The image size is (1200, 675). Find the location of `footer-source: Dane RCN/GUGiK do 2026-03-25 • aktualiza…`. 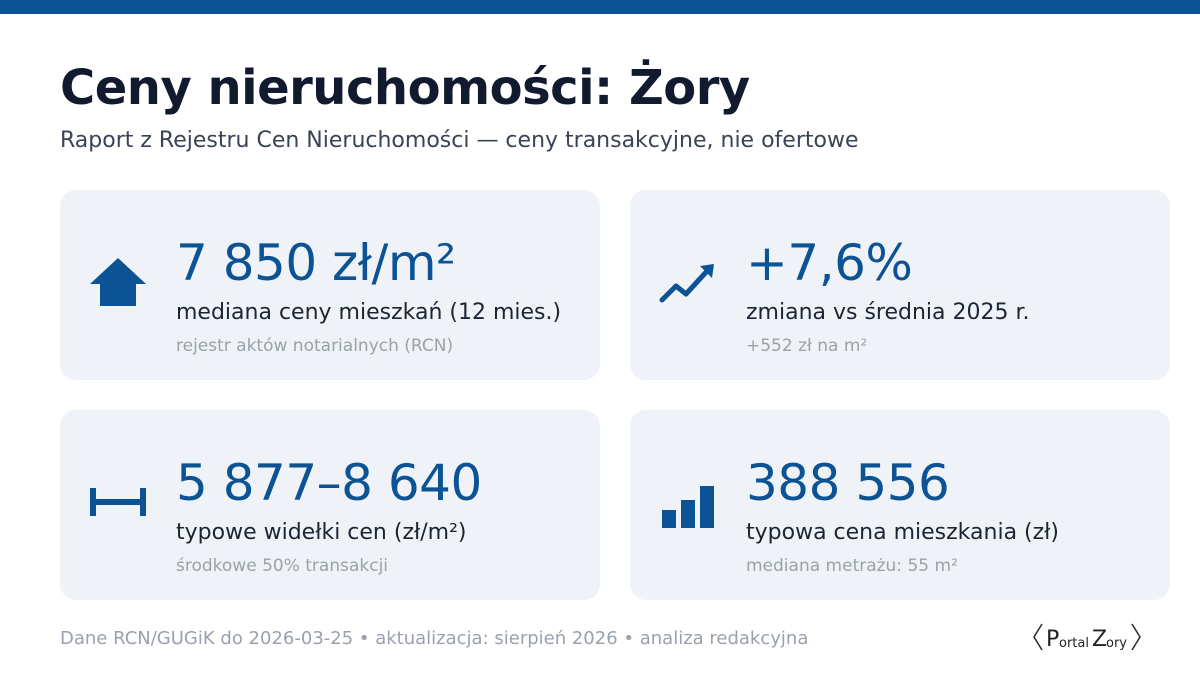

footer-source: Dane RCN/GUGiK do 2026-03-25 • aktualiza… is located at coordinates (434, 638).